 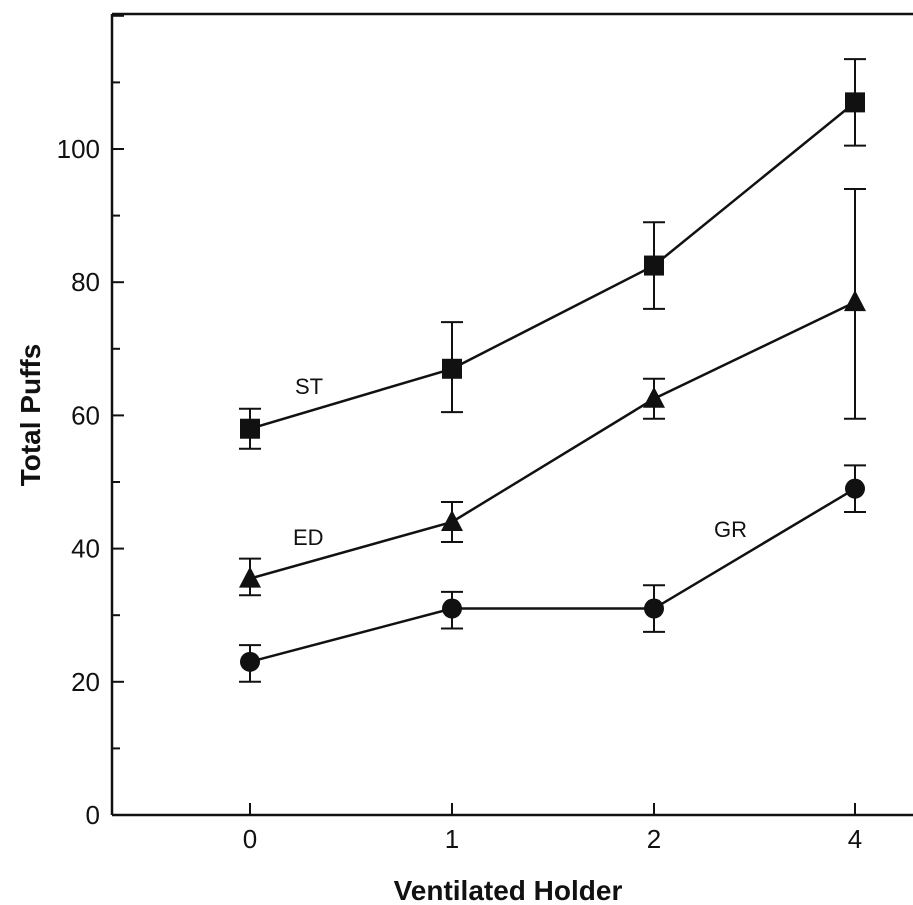 What do you see at coordinates (309, 386) in the screenshot?
I see `series-label-st: ST` at bounding box center [309, 386].